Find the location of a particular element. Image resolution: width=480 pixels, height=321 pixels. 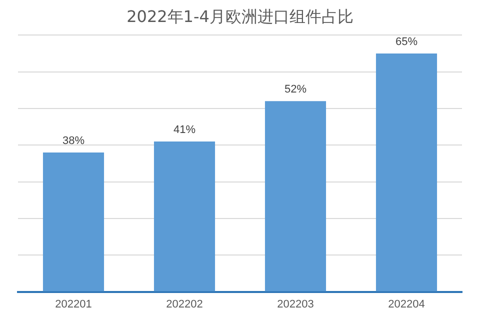

data-label: 65% is located at coordinates (406, 42).